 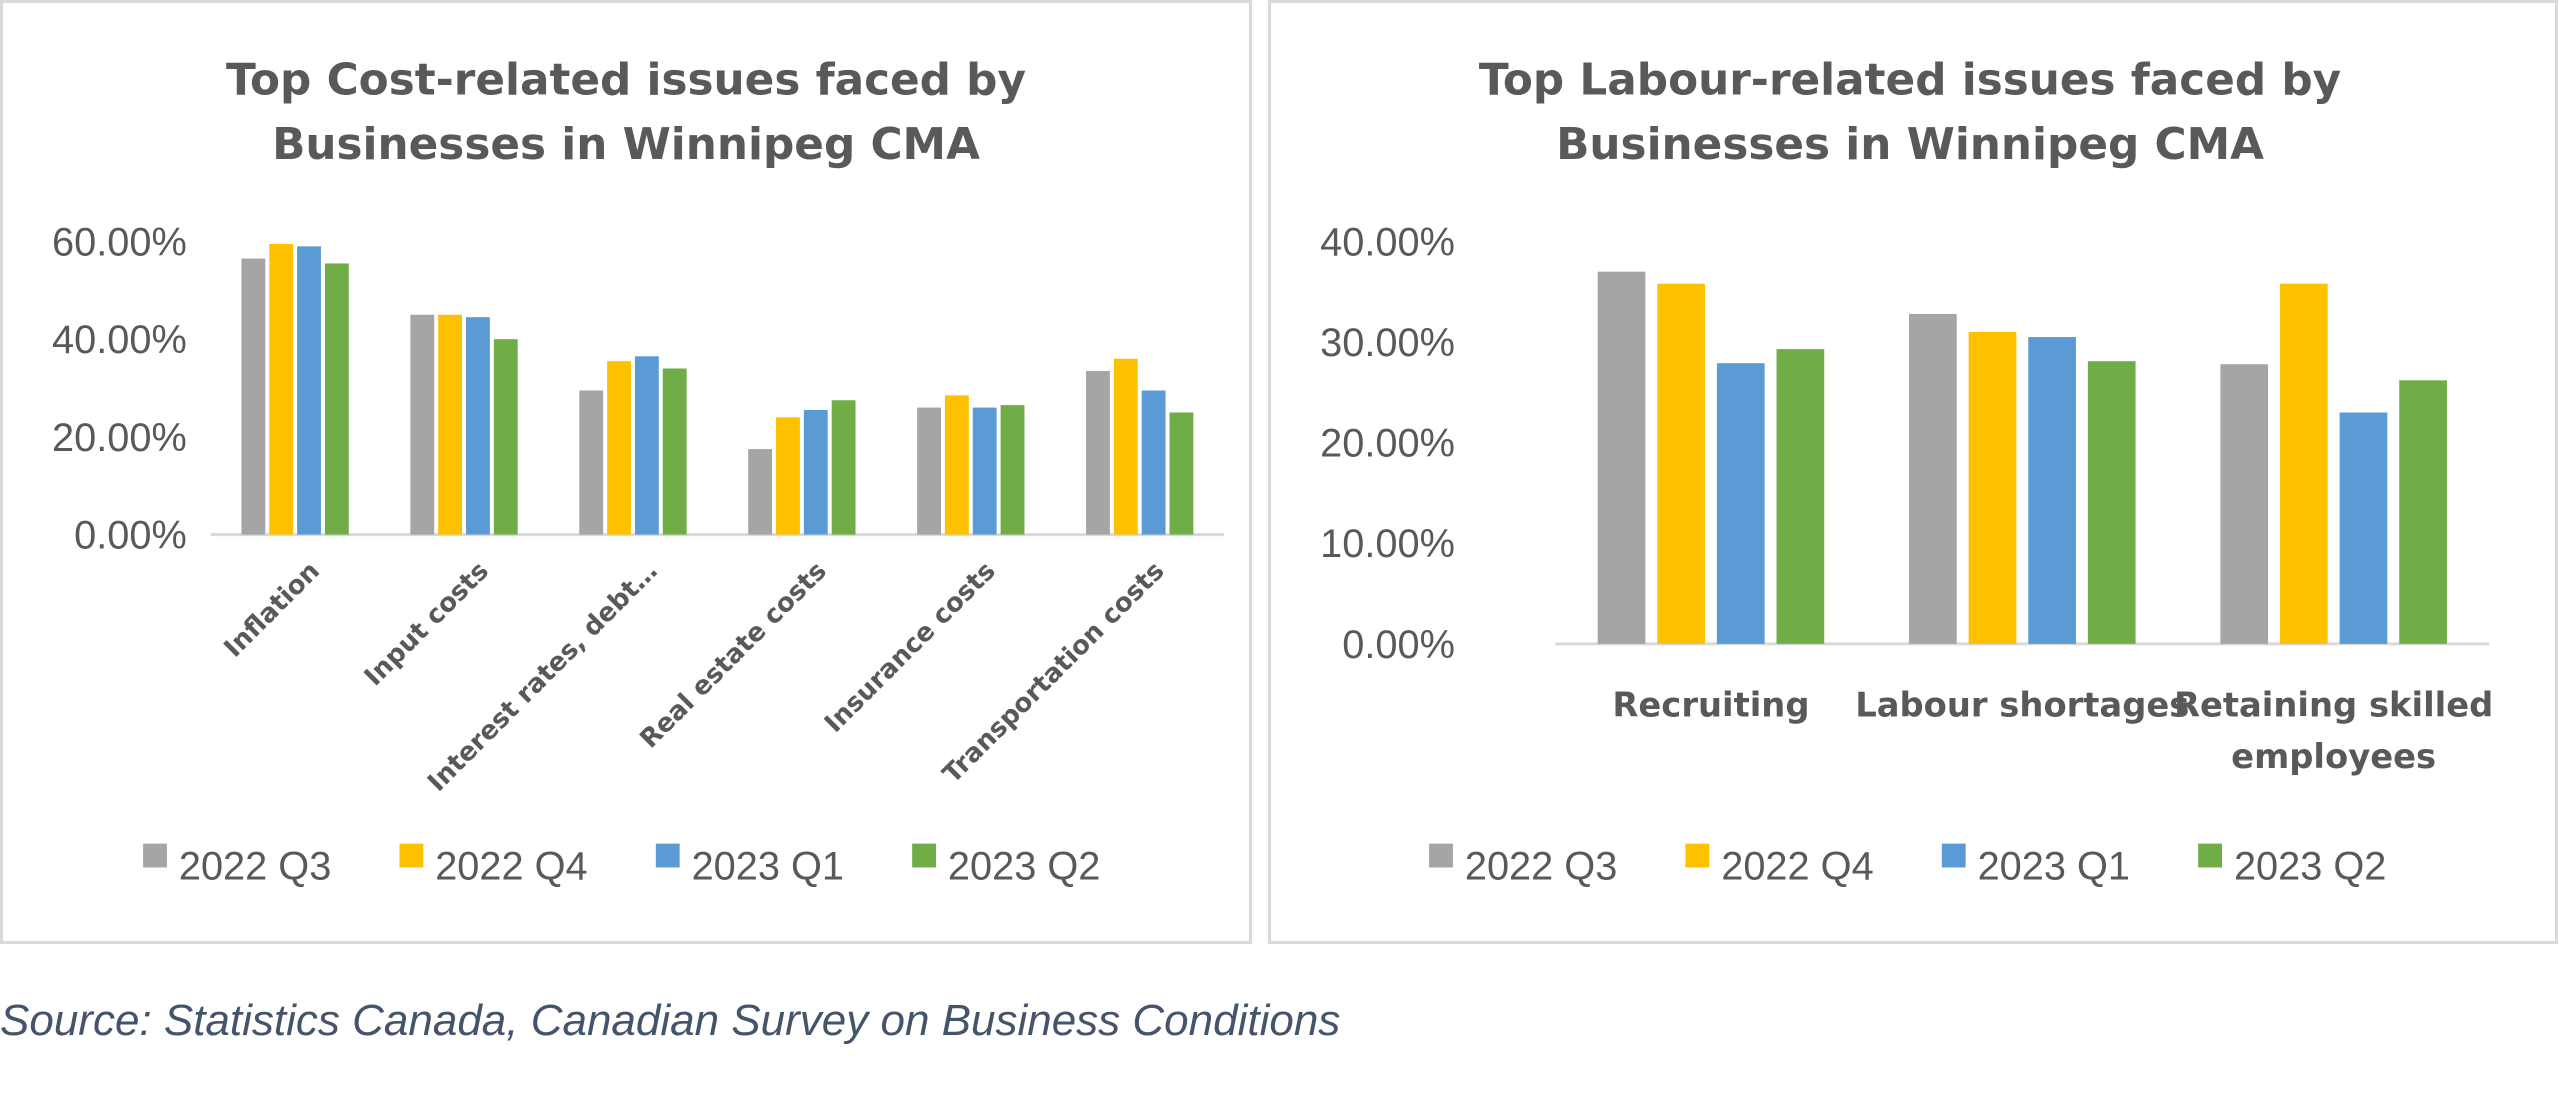 I want to click on labour-category-label: Retaining skilled employees, so click(x=2333, y=730).